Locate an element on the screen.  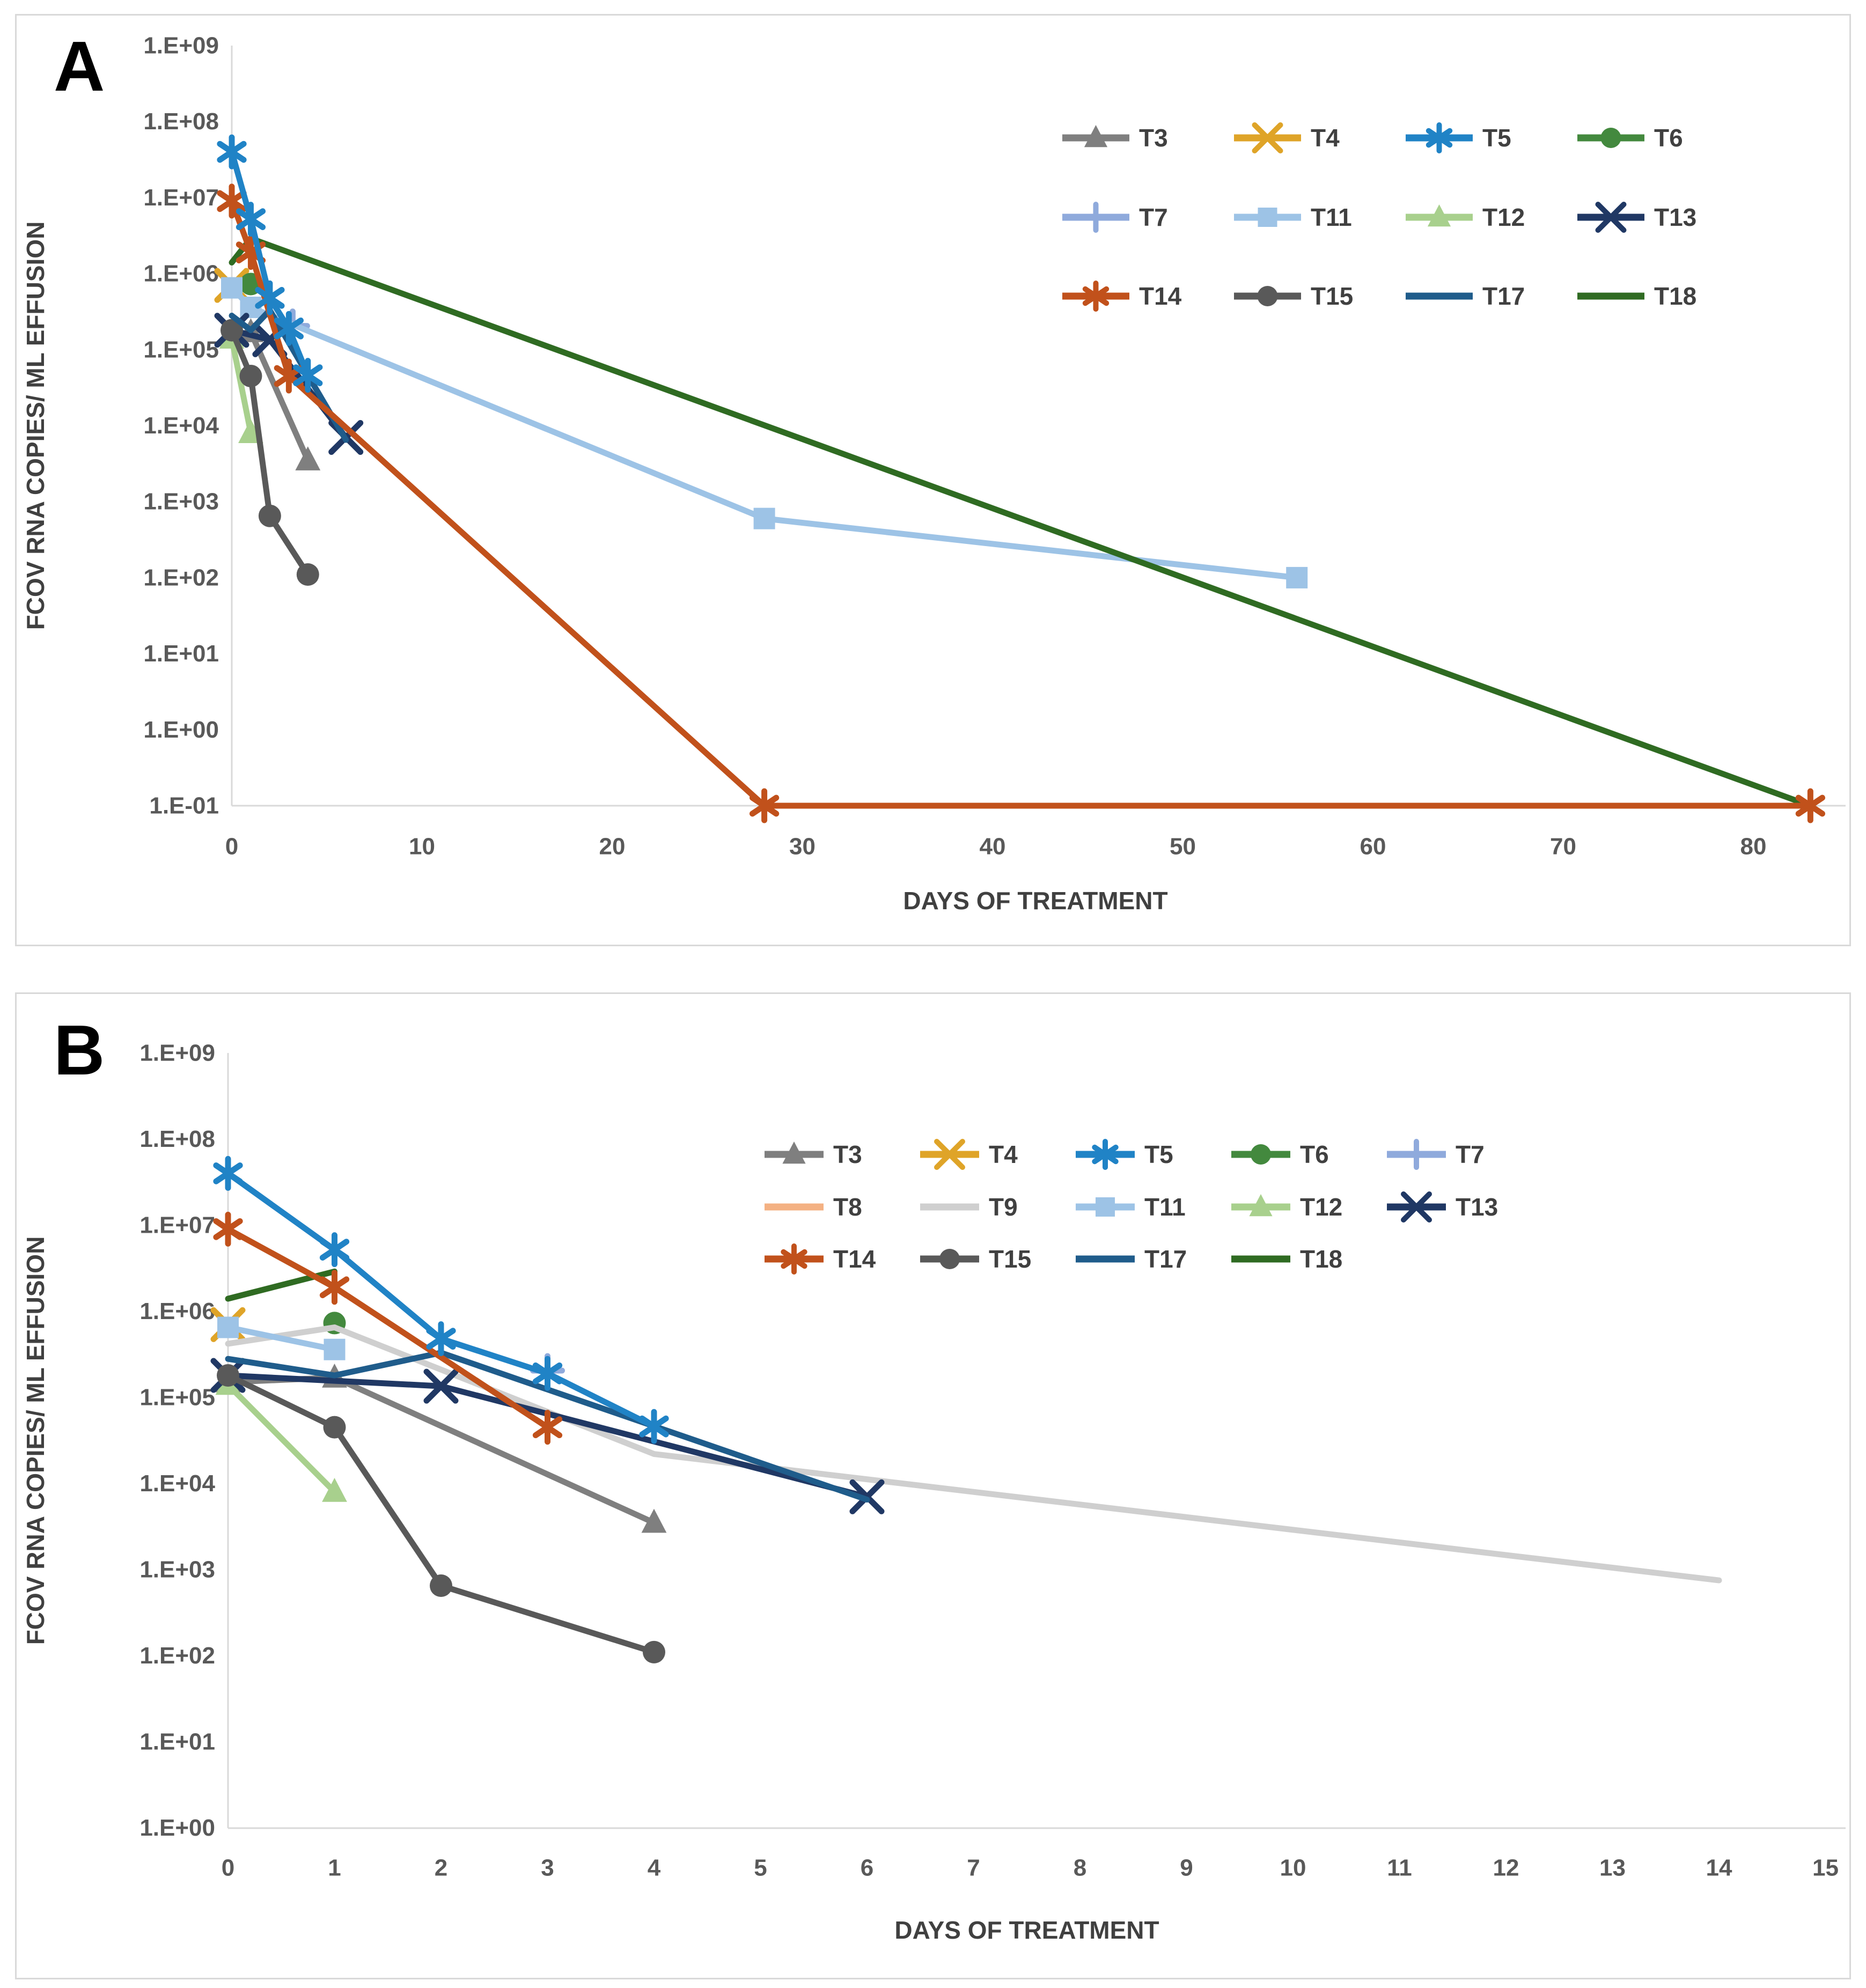
y-tick-label: 1.E+03 is located at coordinates (177, 1570).